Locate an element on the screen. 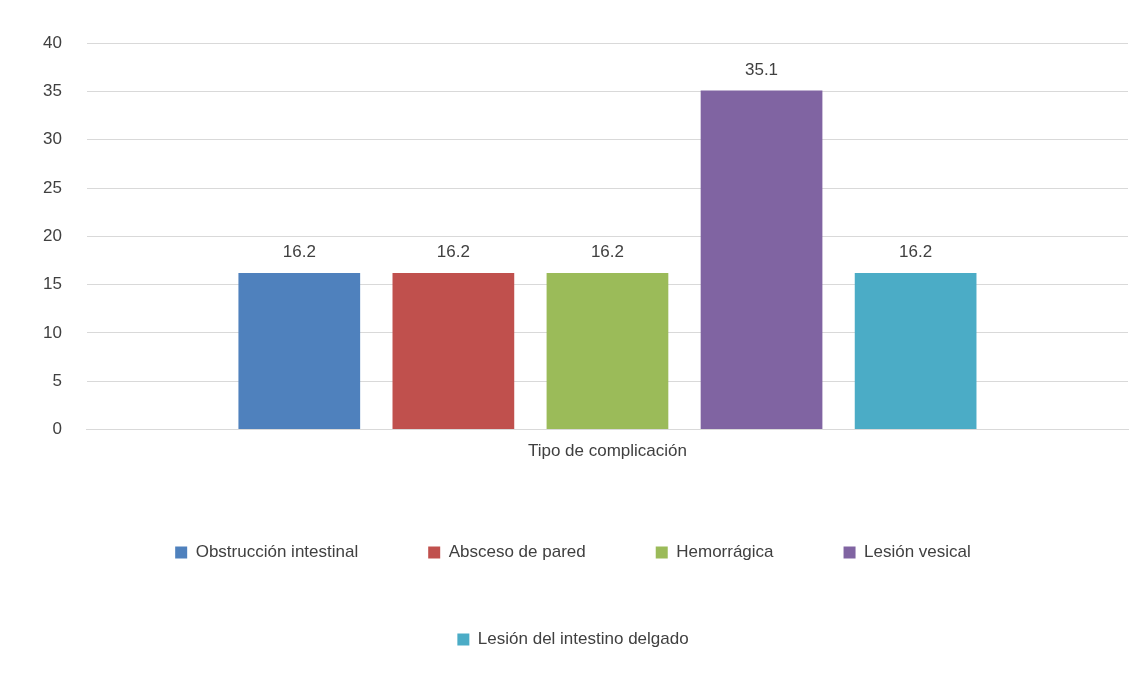  legend-label: Lesión vesical is located at coordinates (917, 552).